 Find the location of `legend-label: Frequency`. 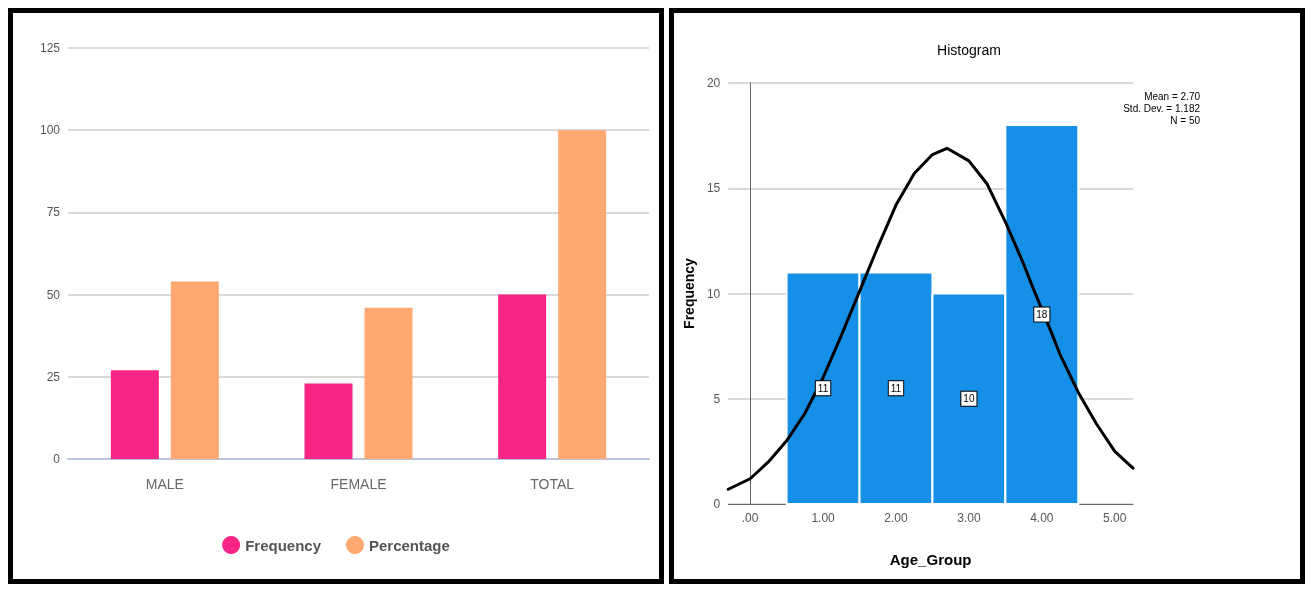

legend-label: Frequency is located at coordinates (283, 545).